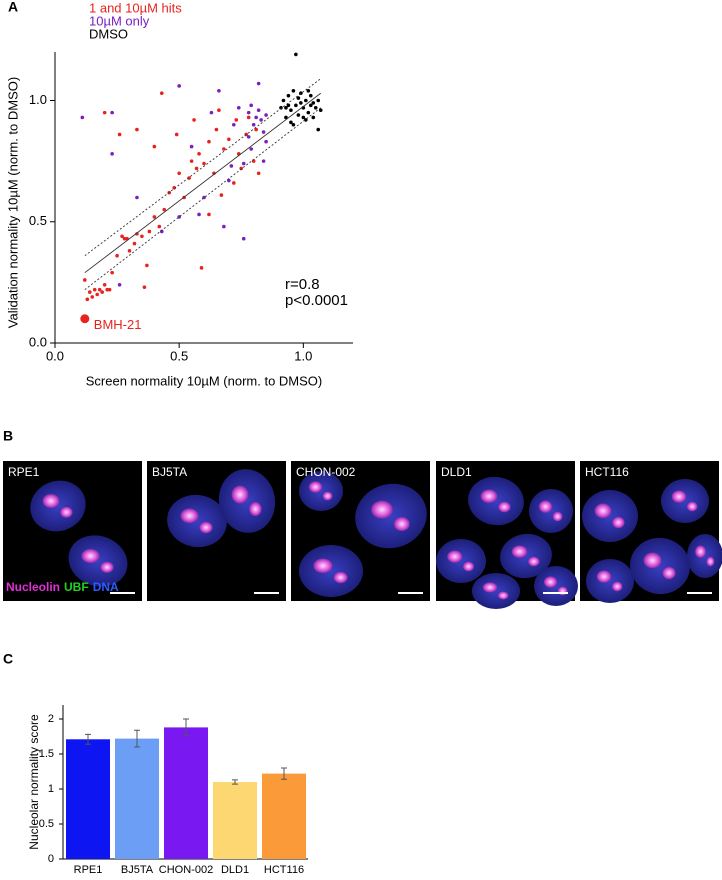 The height and width of the screenshot is (880, 722). I want to click on y-tick-label: 2, so click(51, 719).